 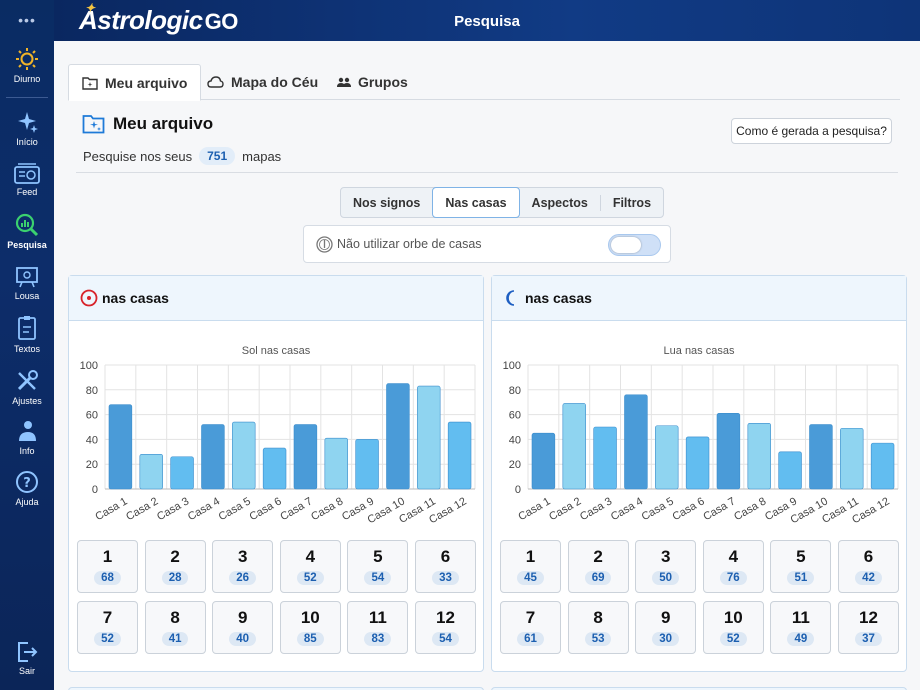 What do you see at coordinates (107, 566) in the screenshot?
I see `house-cell: 1 68` at bounding box center [107, 566].